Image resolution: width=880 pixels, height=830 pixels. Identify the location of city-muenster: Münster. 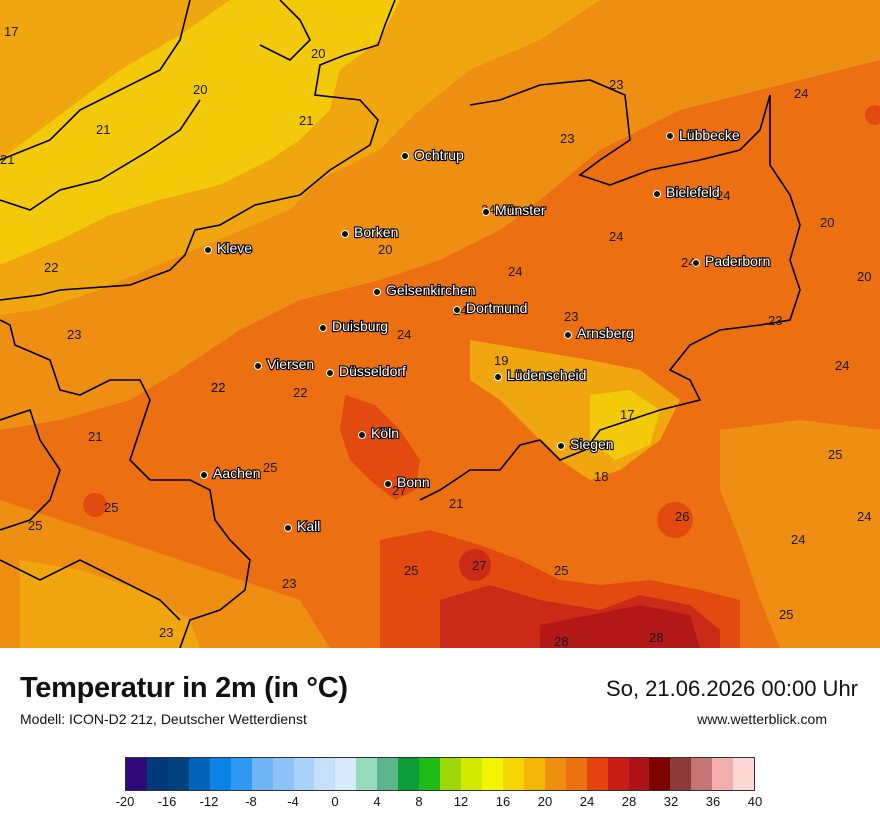
(514, 210).